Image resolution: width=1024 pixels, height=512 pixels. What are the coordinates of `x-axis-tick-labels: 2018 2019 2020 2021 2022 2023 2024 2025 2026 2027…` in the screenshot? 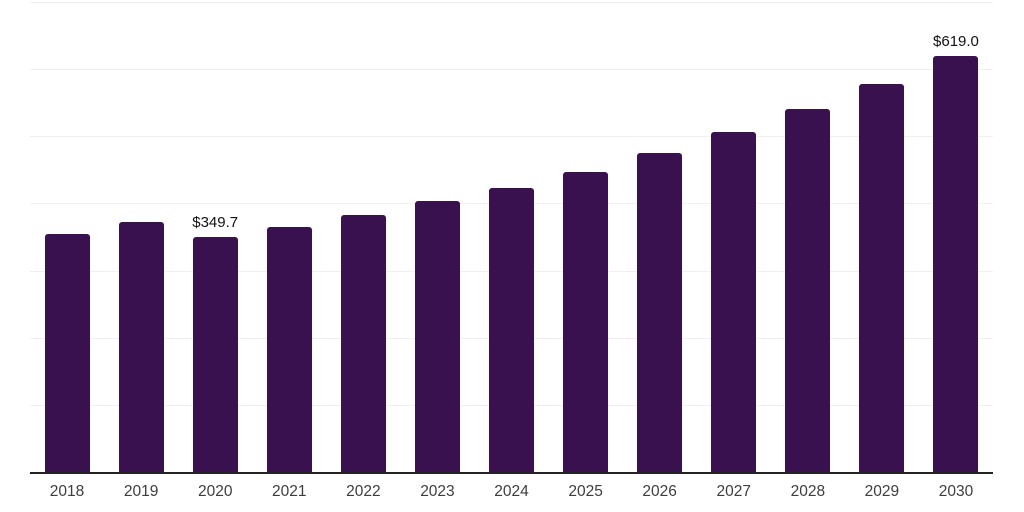 It's located at (511, 492).